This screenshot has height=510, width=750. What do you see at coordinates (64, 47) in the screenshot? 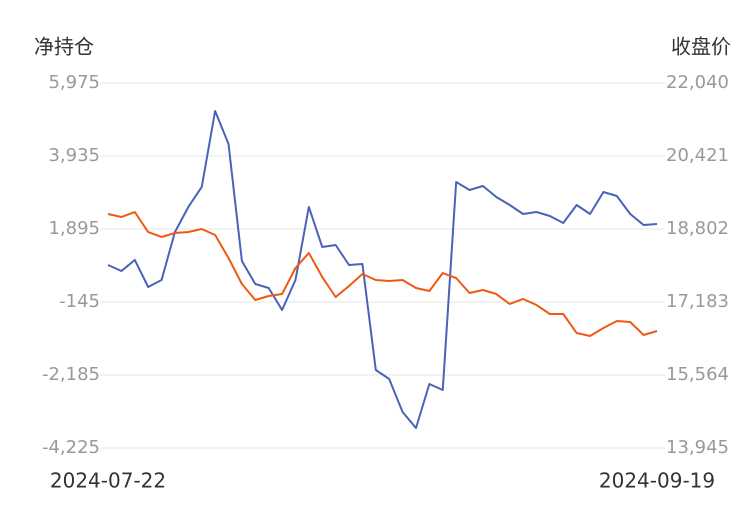
I see `y-axis-title: 净持仓` at bounding box center [64, 47].